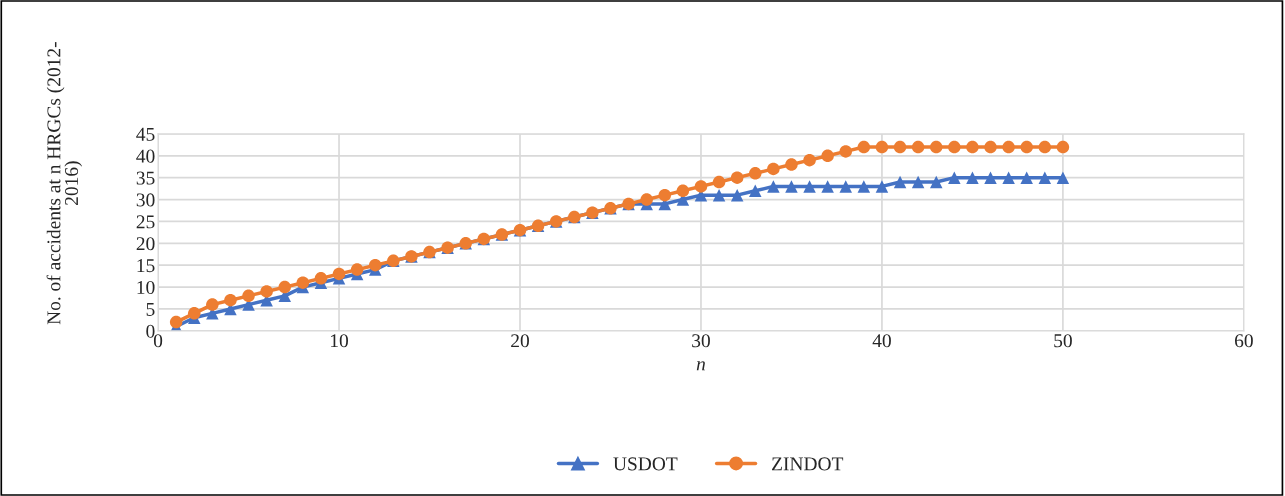  I want to click on x-axis-title: n, so click(701, 366).